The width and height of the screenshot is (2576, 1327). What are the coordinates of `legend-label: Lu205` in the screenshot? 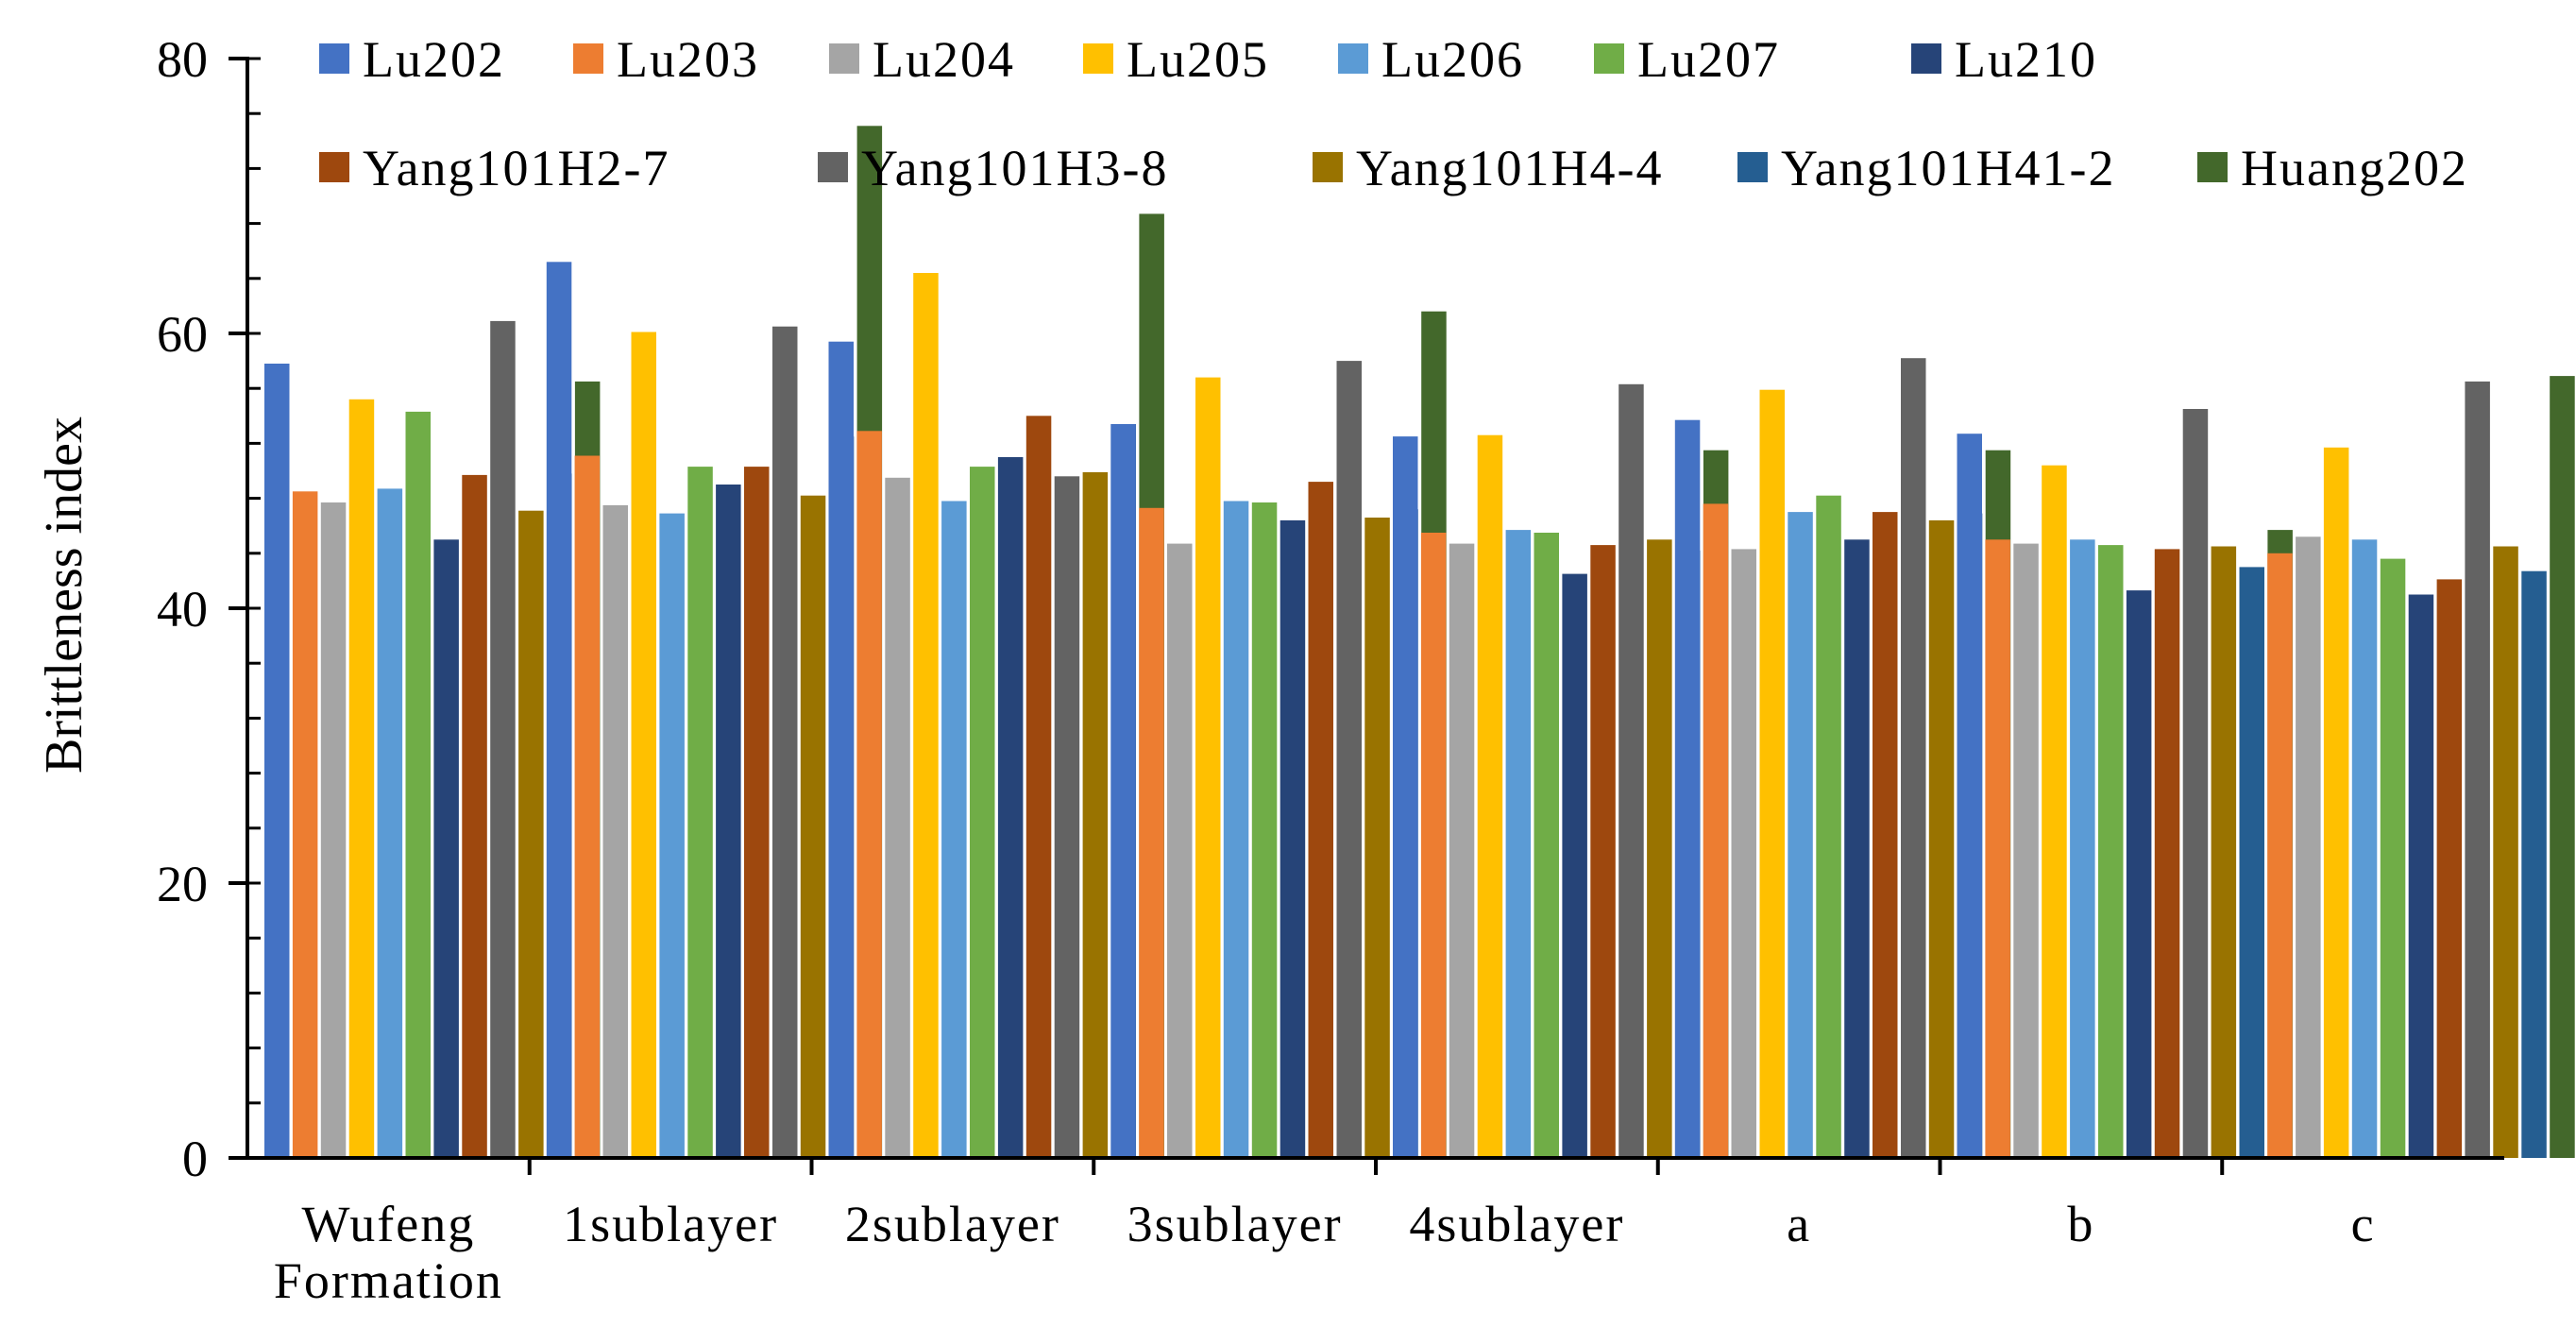 It's located at (1198, 59).